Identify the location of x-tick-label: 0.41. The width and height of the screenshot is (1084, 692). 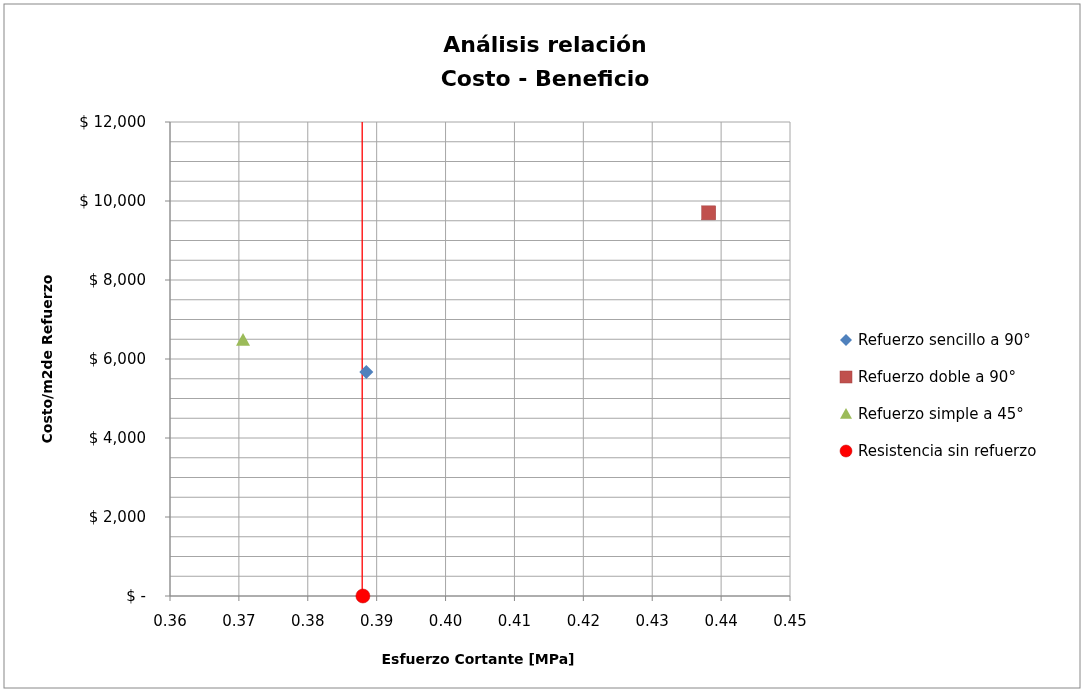
(514, 621).